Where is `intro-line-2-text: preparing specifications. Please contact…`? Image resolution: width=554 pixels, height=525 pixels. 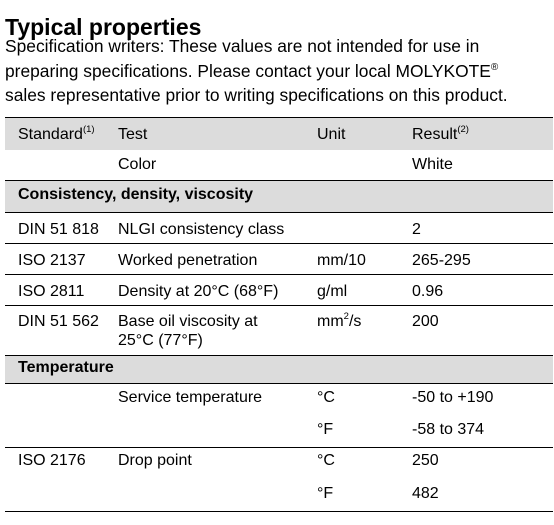
intro-line-2-text: preparing specifications. Please contact… is located at coordinates (248, 70).